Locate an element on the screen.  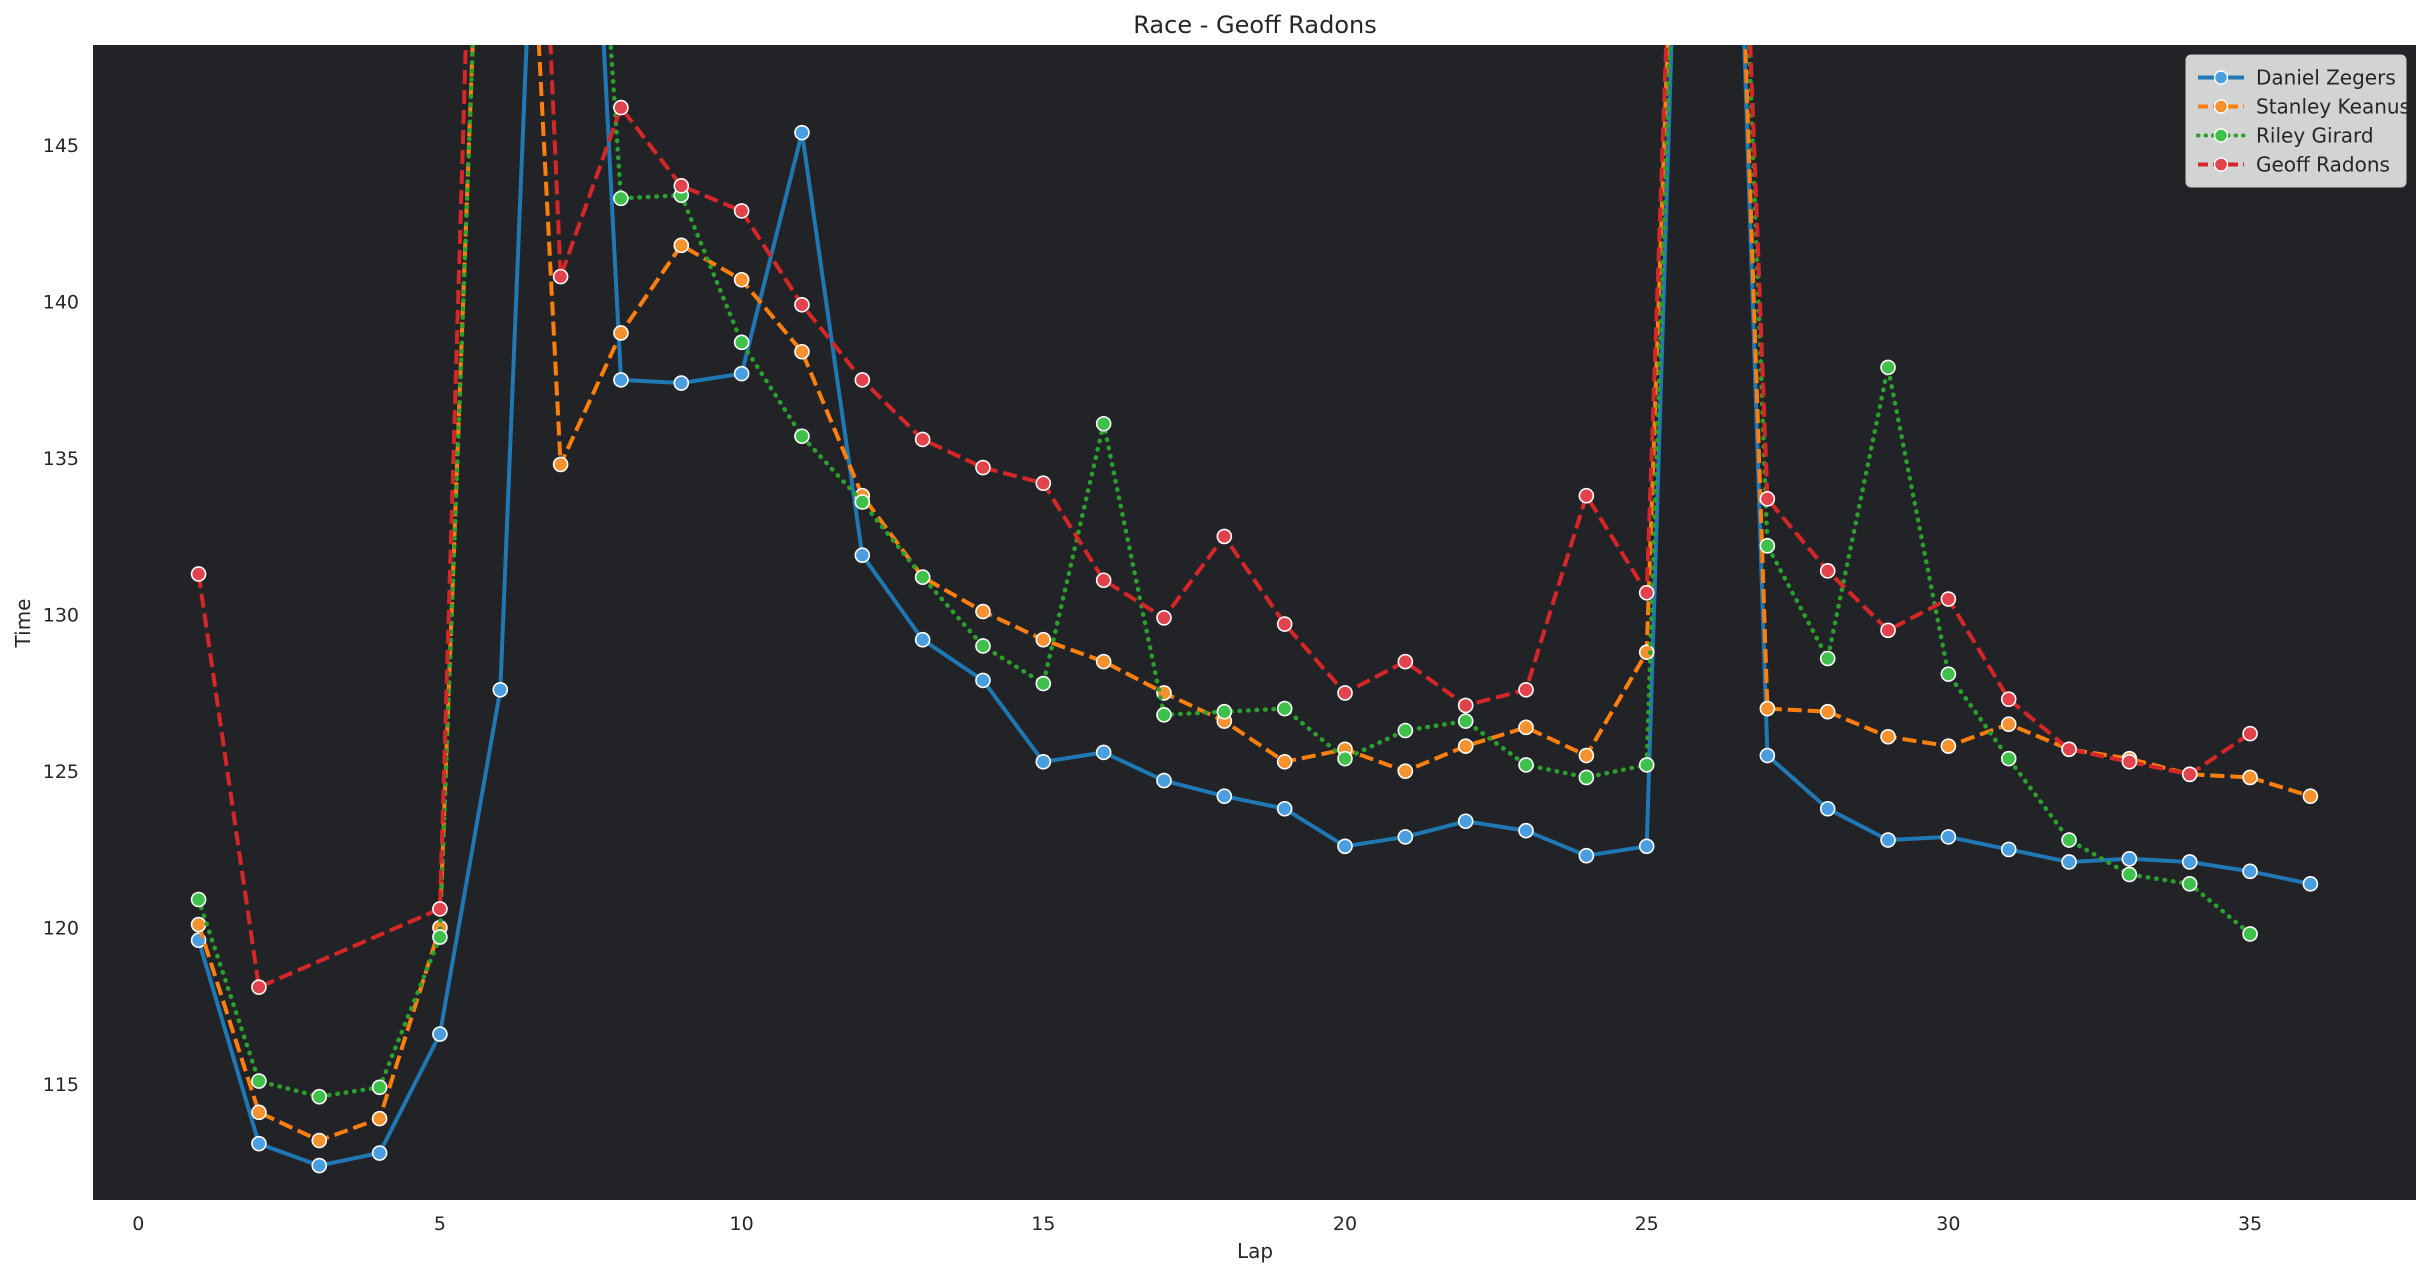
y-tick-label: 135 is located at coordinates (61, 459).